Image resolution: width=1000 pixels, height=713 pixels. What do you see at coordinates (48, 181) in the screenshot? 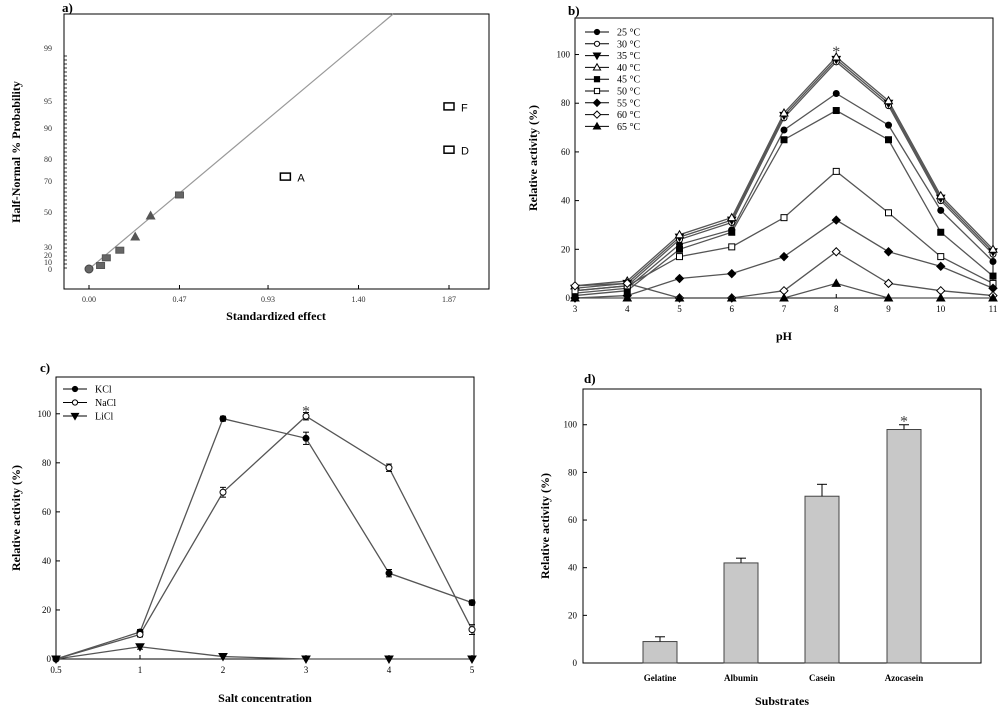
I see `panel-a-y-tick-label: 70` at bounding box center [48, 181].